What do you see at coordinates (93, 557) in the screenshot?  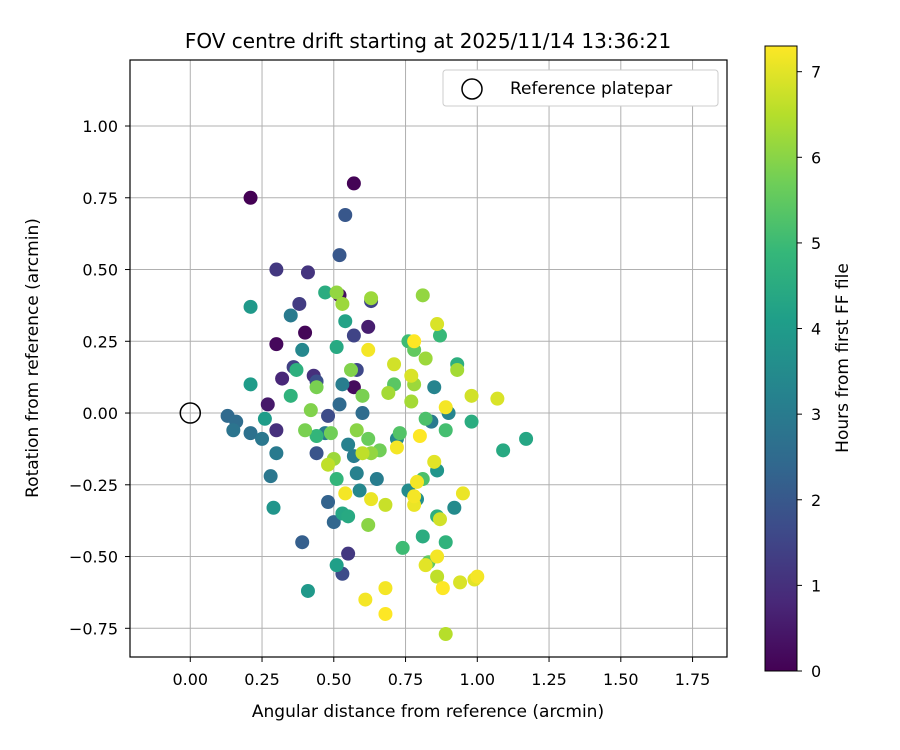 I see `y-tick-label: −0.50` at bounding box center [93, 557].